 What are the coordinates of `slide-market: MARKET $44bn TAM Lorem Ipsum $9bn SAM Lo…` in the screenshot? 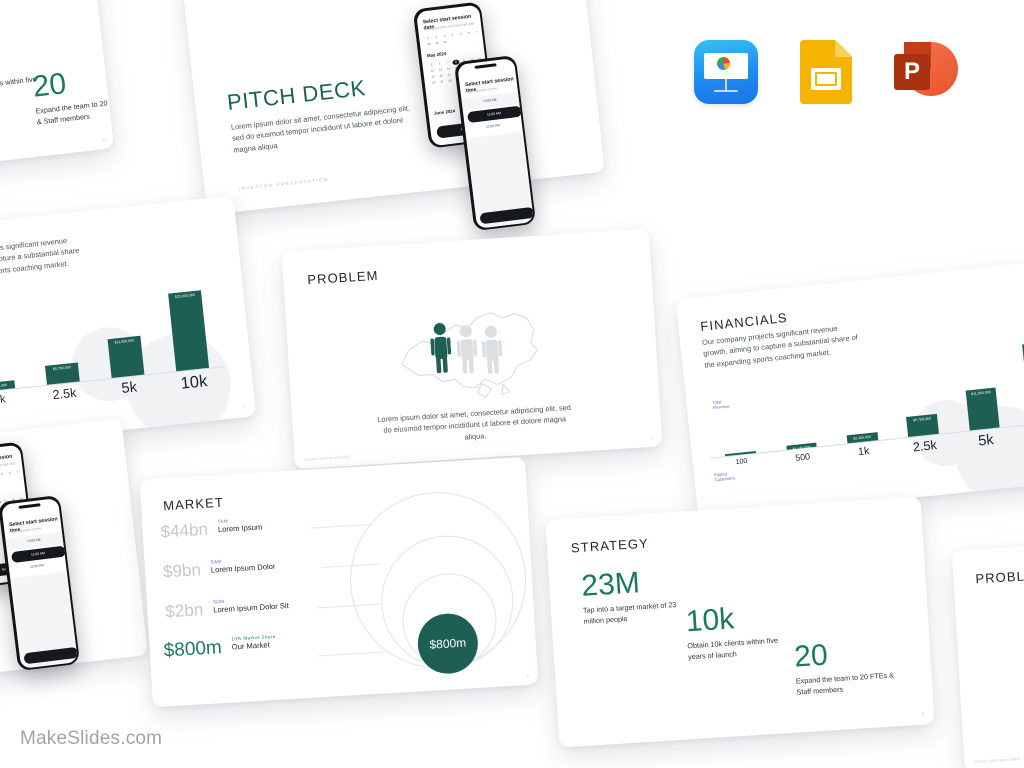 It's located at (339, 582).